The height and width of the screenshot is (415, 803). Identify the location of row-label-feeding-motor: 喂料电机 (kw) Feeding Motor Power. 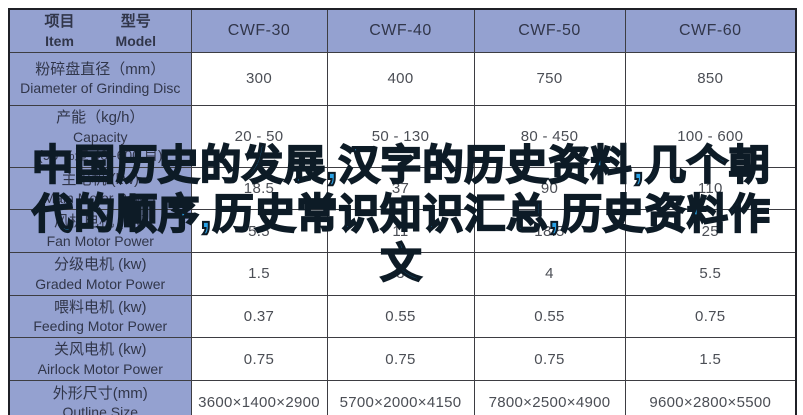
(100, 316).